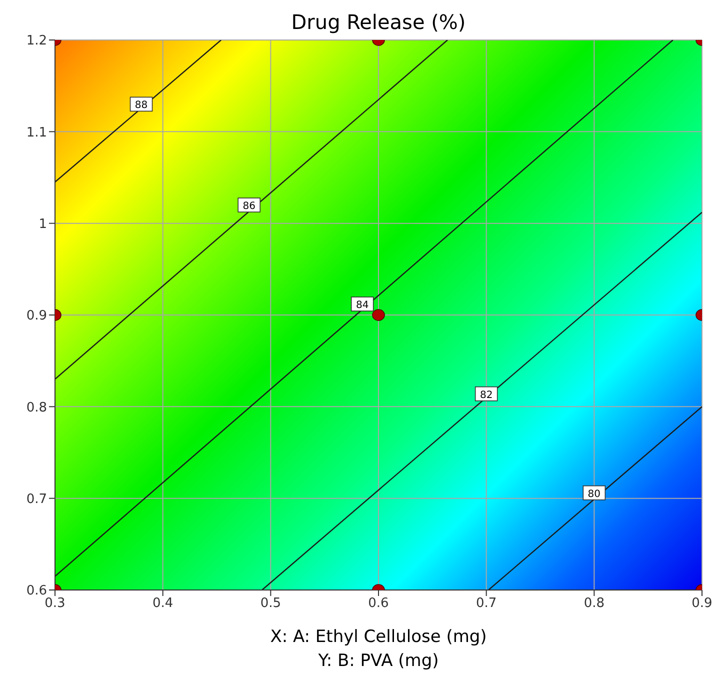  I want to click on y-tick-label: 0.9, so click(36, 316).